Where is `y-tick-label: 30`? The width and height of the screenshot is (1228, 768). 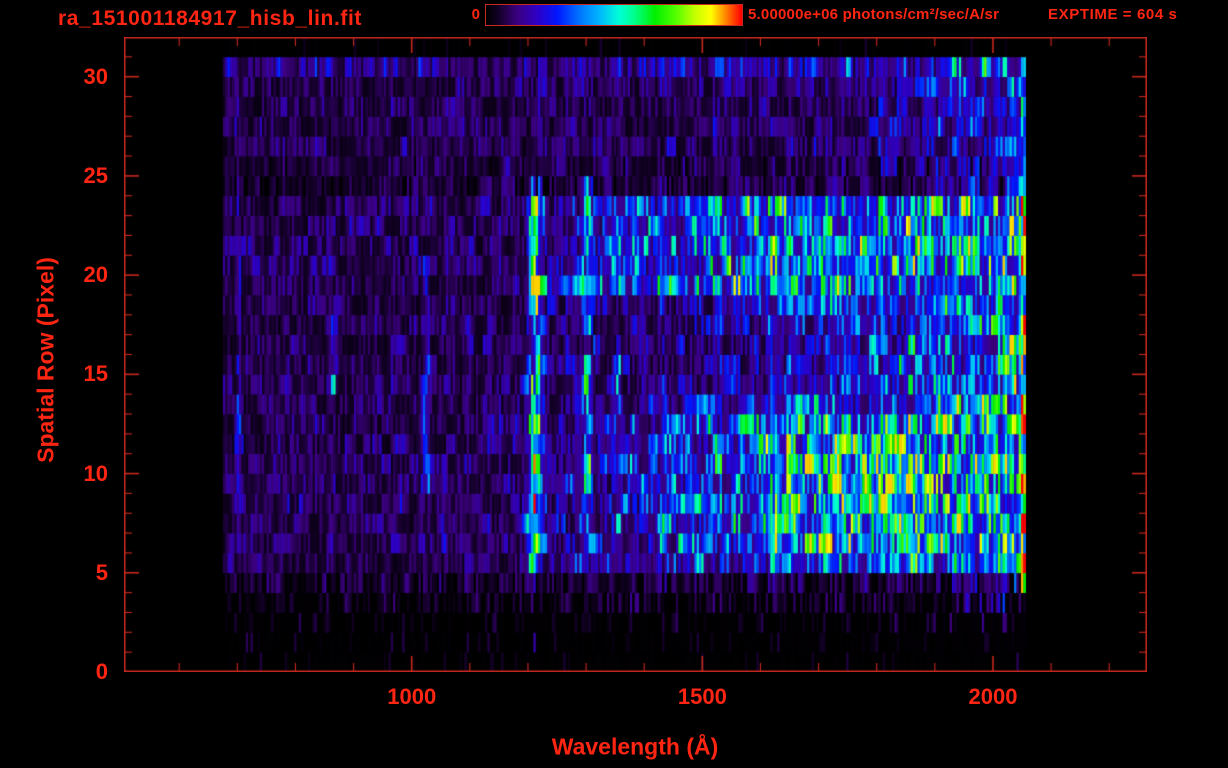 y-tick-label: 30 is located at coordinates (95, 76).